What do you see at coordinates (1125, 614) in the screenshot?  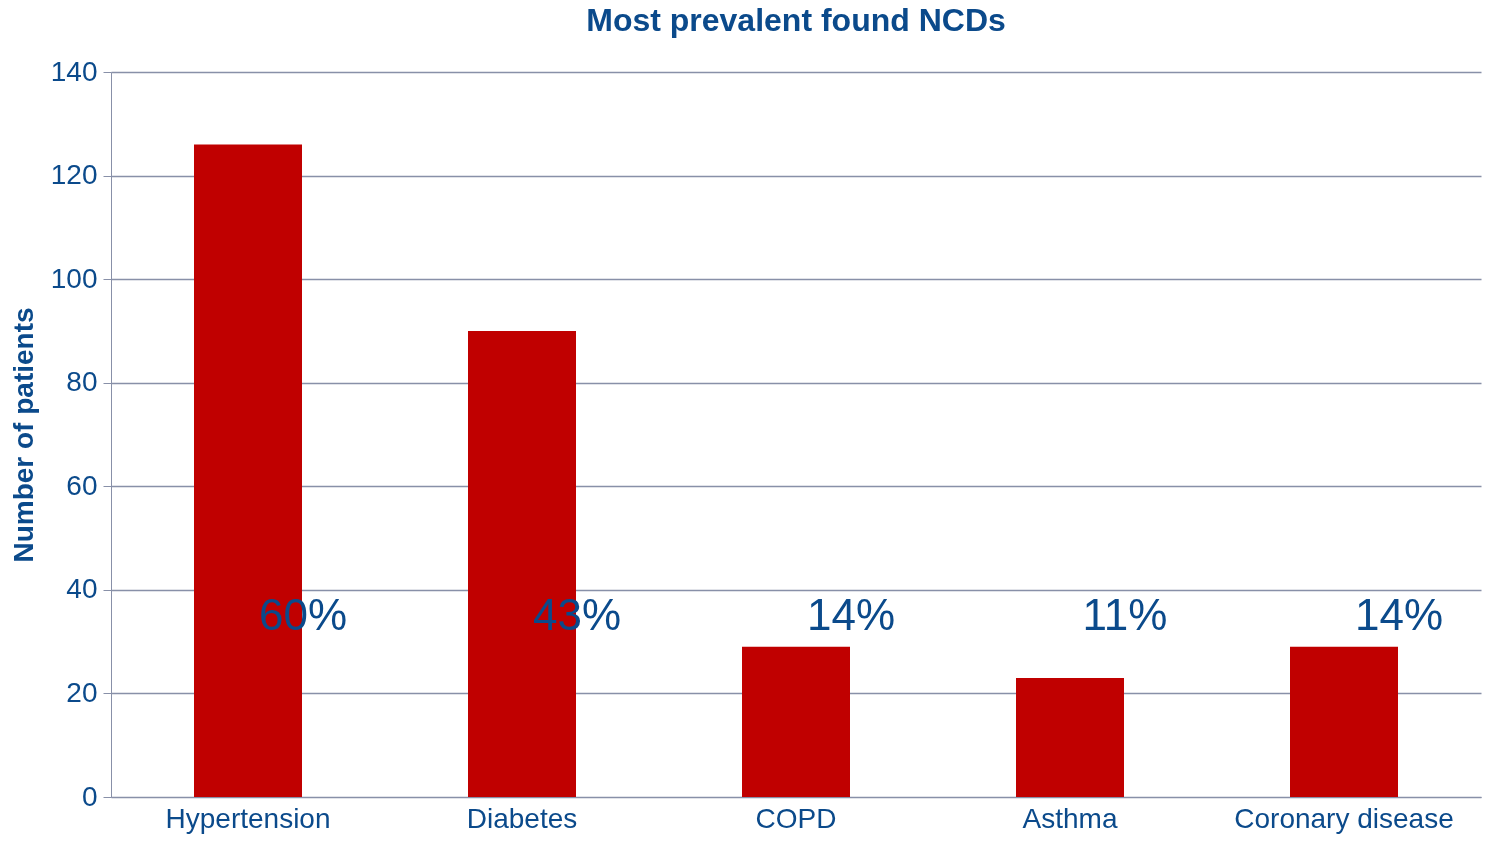 I see `annotation: 11%` at bounding box center [1125, 614].